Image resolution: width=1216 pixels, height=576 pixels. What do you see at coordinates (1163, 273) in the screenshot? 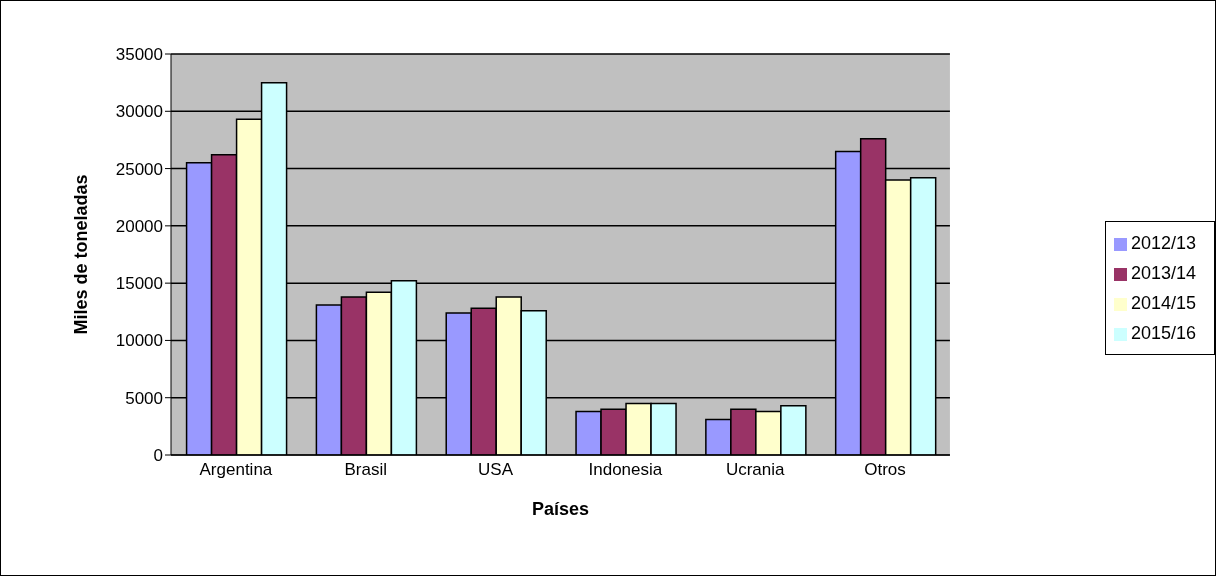
I see `legend-label: 2013/14` at bounding box center [1163, 273].